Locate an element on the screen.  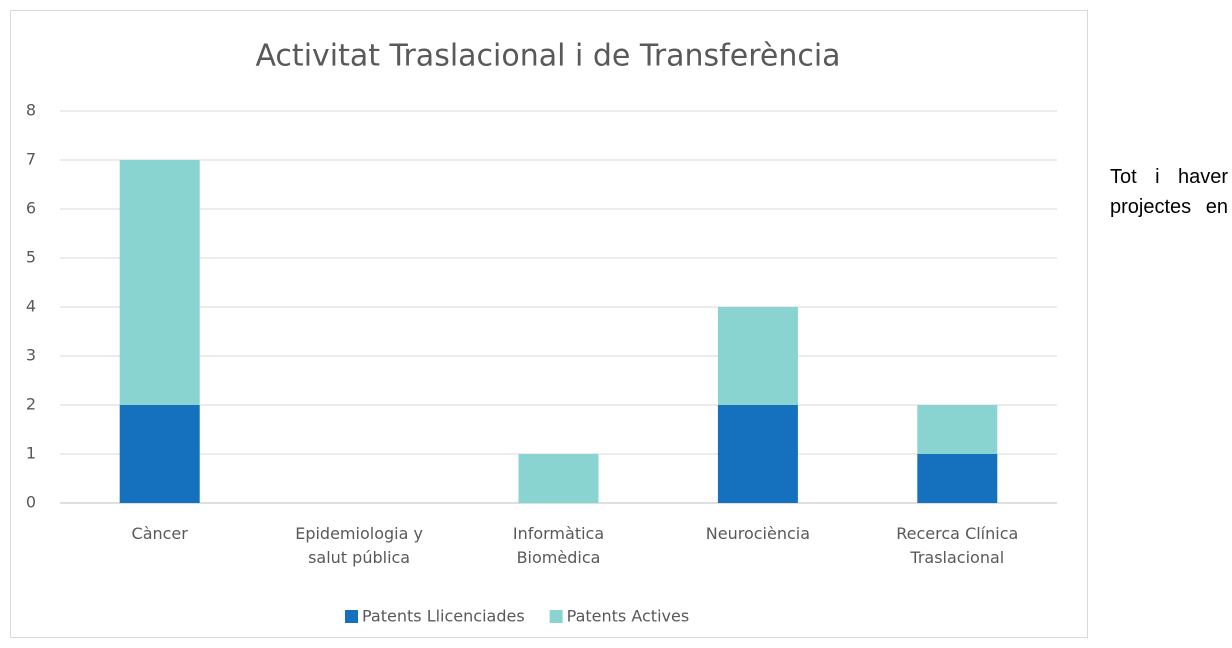
legend-label: Patents Actives is located at coordinates (628, 616).